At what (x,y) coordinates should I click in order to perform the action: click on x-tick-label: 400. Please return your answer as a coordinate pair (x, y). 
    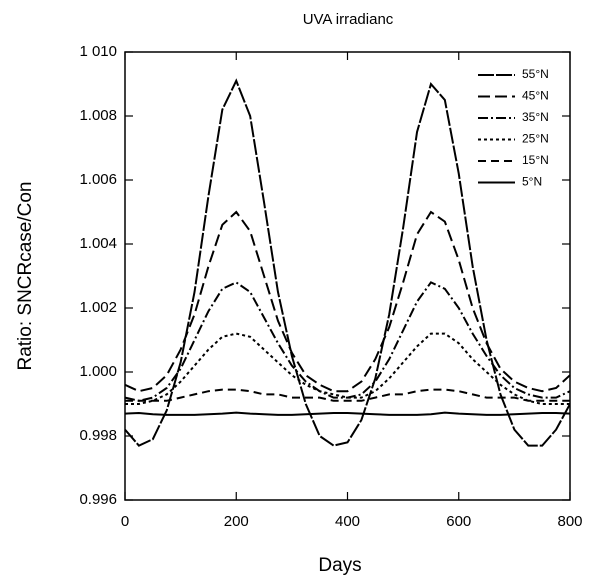
    Looking at the image, I should click on (347, 521).